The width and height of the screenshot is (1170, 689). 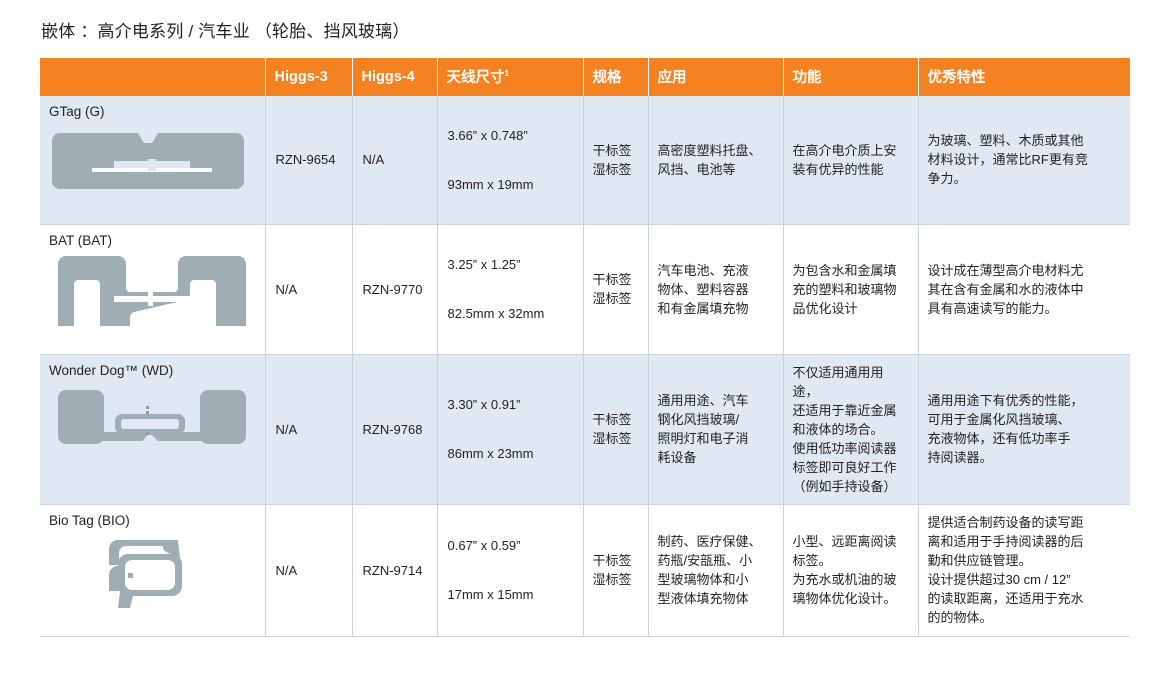 What do you see at coordinates (395, 429) in the screenshot?
I see `cell-higgs4: RZN-9768` at bounding box center [395, 429].